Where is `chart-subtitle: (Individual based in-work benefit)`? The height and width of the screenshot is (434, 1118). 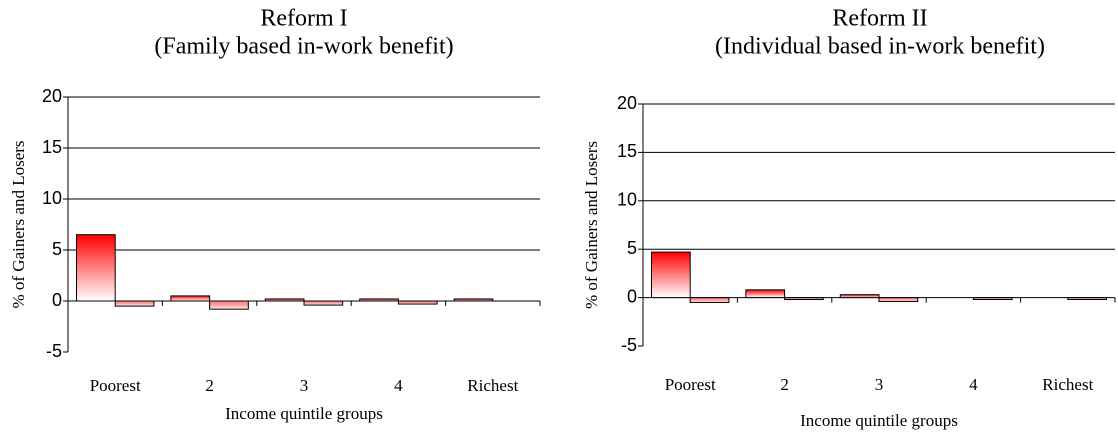 chart-subtitle: (Individual based in-work benefit) is located at coordinates (880, 47).